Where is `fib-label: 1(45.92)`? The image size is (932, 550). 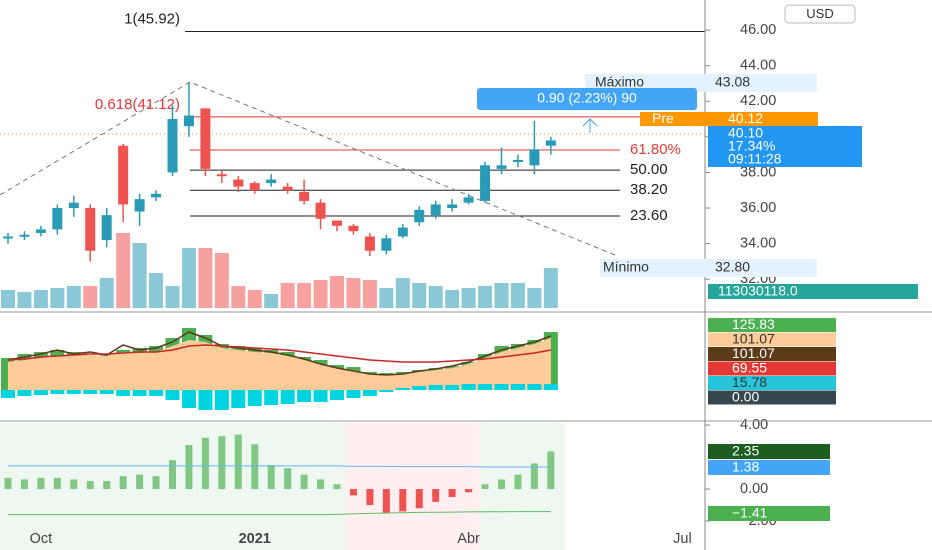
fib-label: 1(45.92) is located at coordinates (152, 18).